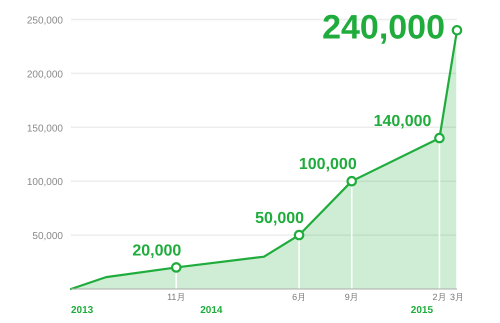 The width and height of the screenshot is (500, 323). Describe the element at coordinates (211, 310) in the screenshot. I see `text: 2014` at that location.